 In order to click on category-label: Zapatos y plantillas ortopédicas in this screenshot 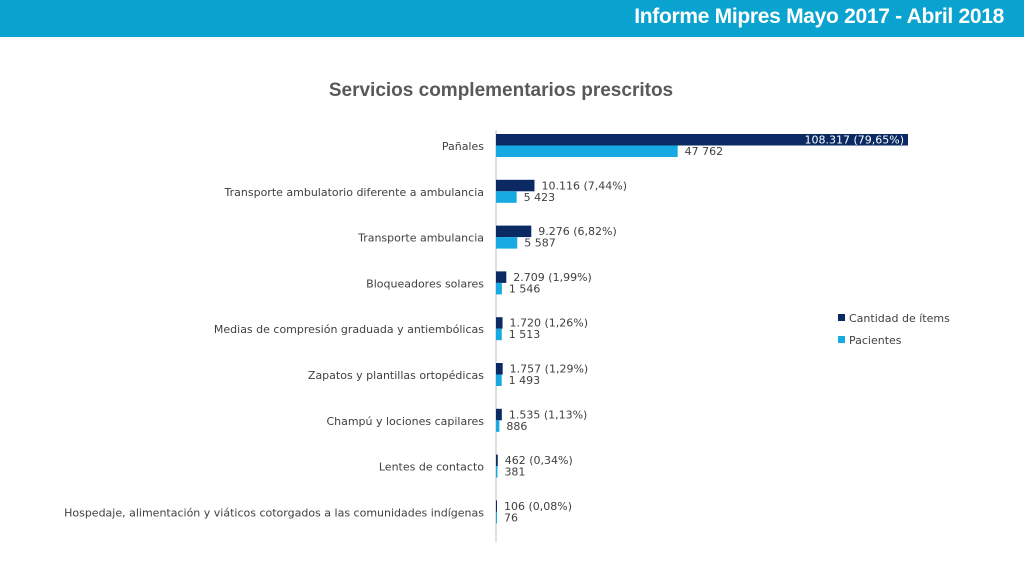, I will do `click(396, 375)`.